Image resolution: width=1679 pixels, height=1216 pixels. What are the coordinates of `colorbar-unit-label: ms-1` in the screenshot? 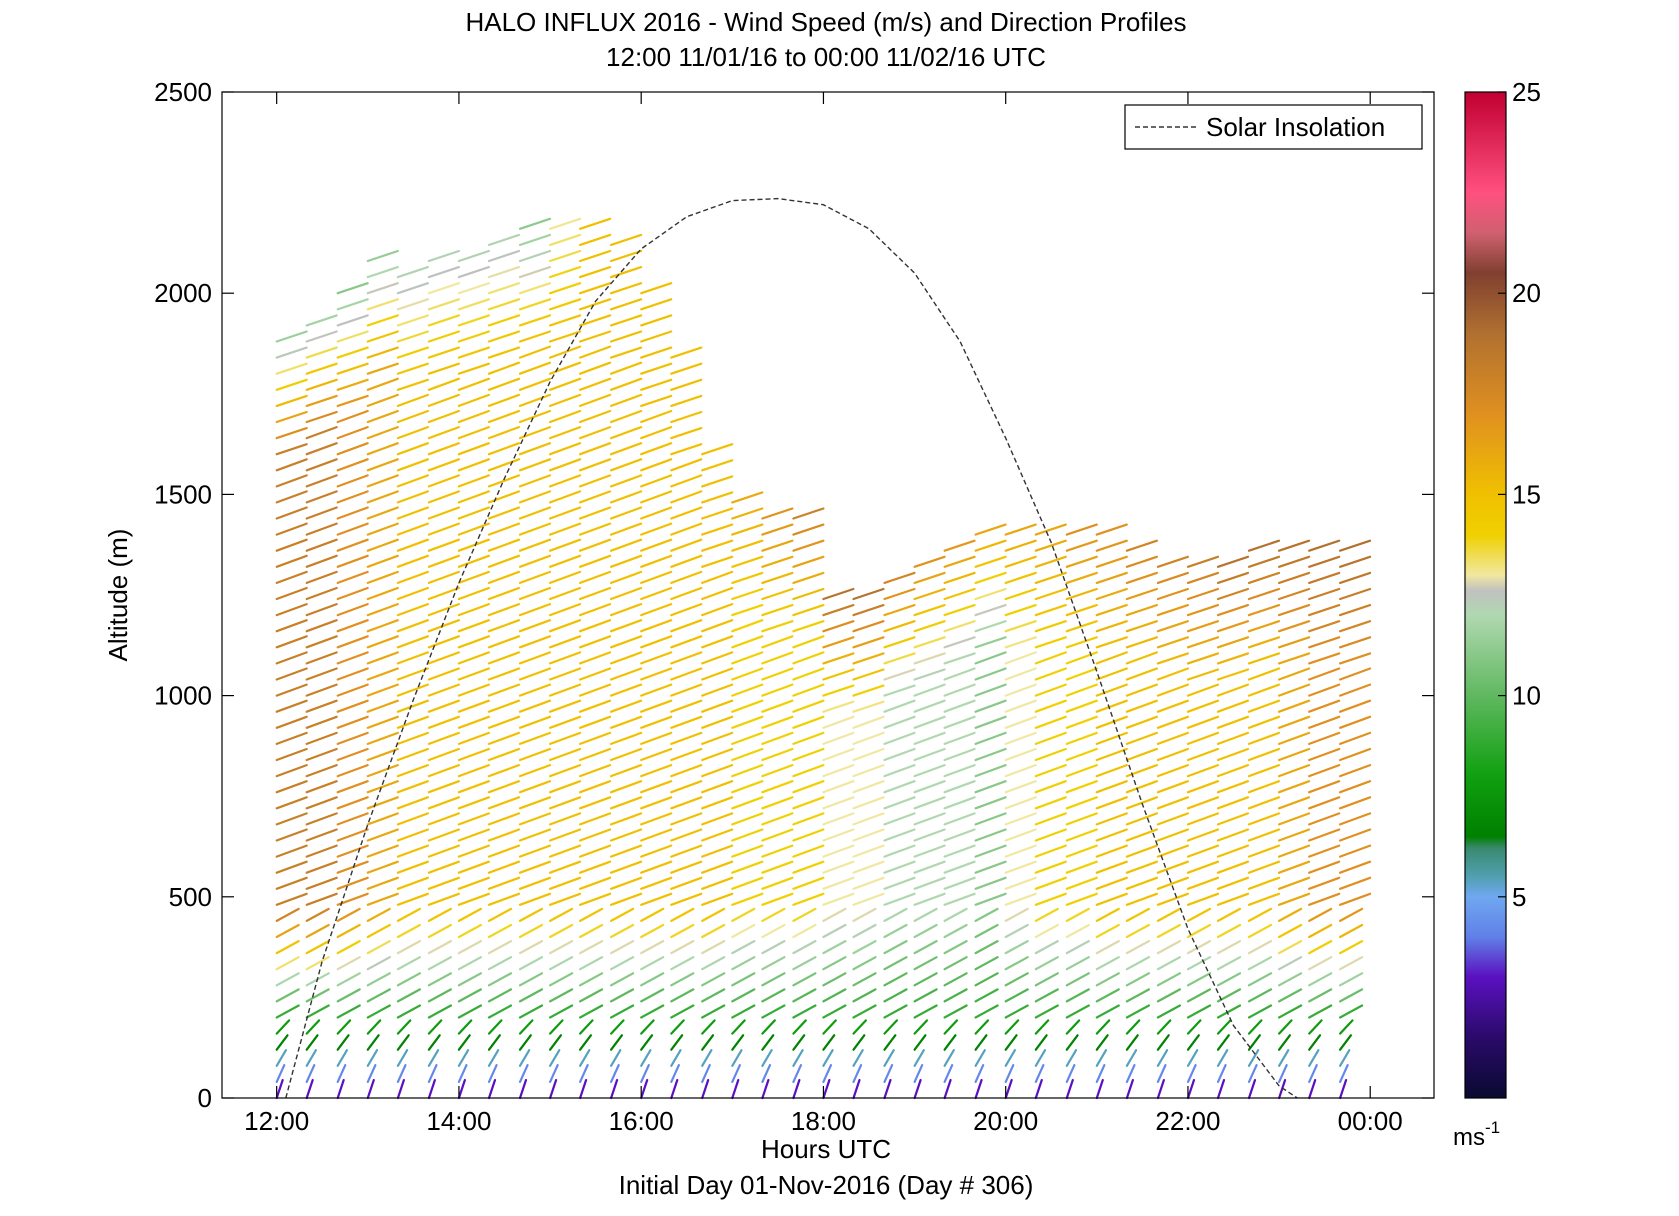 It's located at (1476, 1134).